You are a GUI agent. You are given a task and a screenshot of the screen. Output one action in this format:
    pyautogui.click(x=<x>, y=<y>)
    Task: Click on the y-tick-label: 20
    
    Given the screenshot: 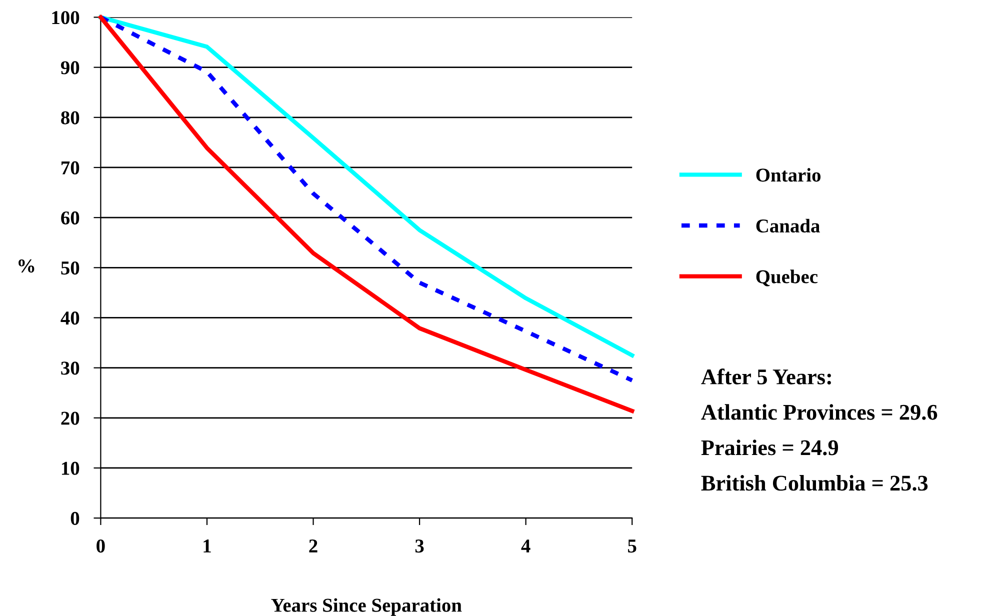 What is the action you would take?
    pyautogui.click(x=70, y=418)
    